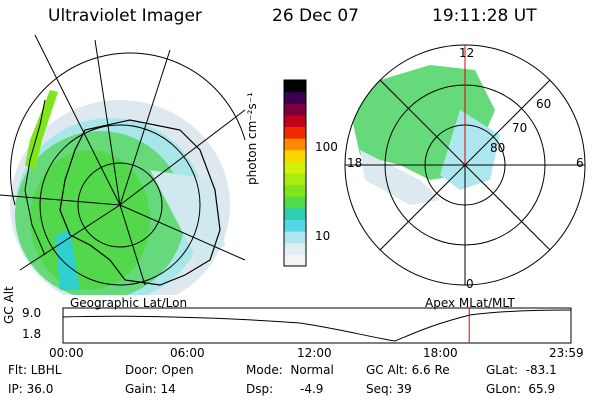 Image resolution: width=600 pixels, height=400 pixels. I want to click on altitude-plot, so click(317, 325).